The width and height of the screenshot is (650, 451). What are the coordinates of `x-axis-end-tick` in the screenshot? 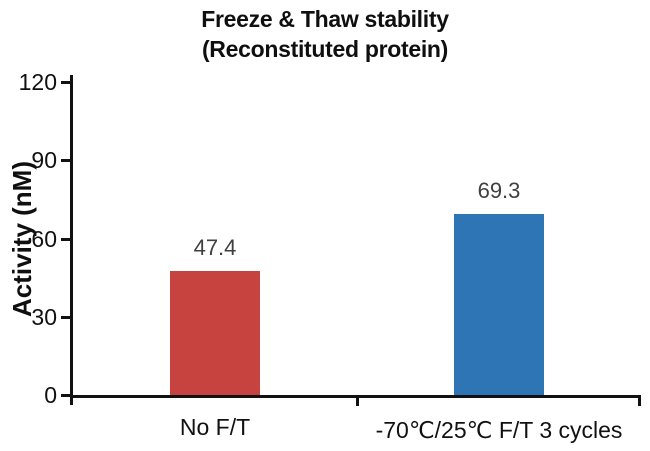 It's located at (639, 400).